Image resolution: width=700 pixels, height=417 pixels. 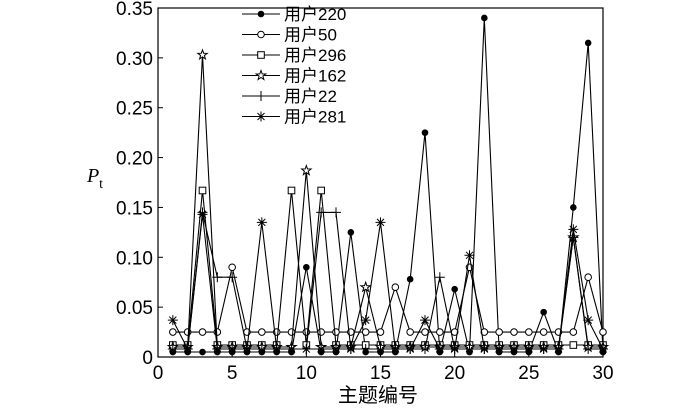 I want to click on legend-label: 用户22, so click(x=310, y=96).